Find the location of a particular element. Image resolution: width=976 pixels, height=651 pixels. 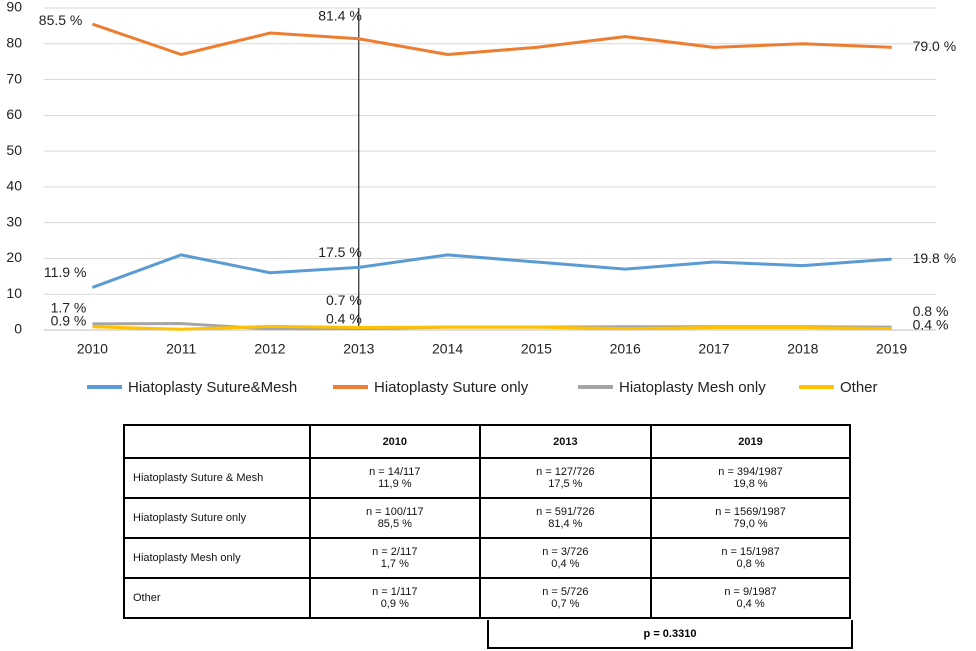

legend-label: Other is located at coordinates (859, 387).